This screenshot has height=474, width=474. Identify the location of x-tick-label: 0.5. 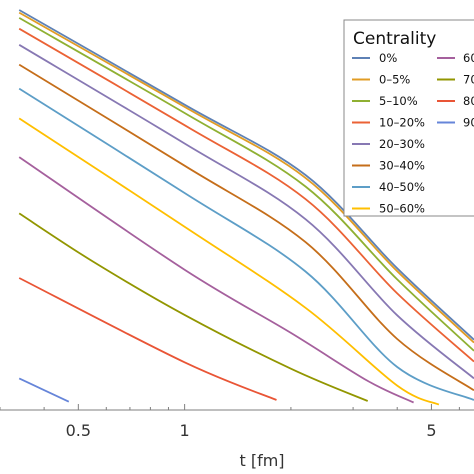
(78, 430).